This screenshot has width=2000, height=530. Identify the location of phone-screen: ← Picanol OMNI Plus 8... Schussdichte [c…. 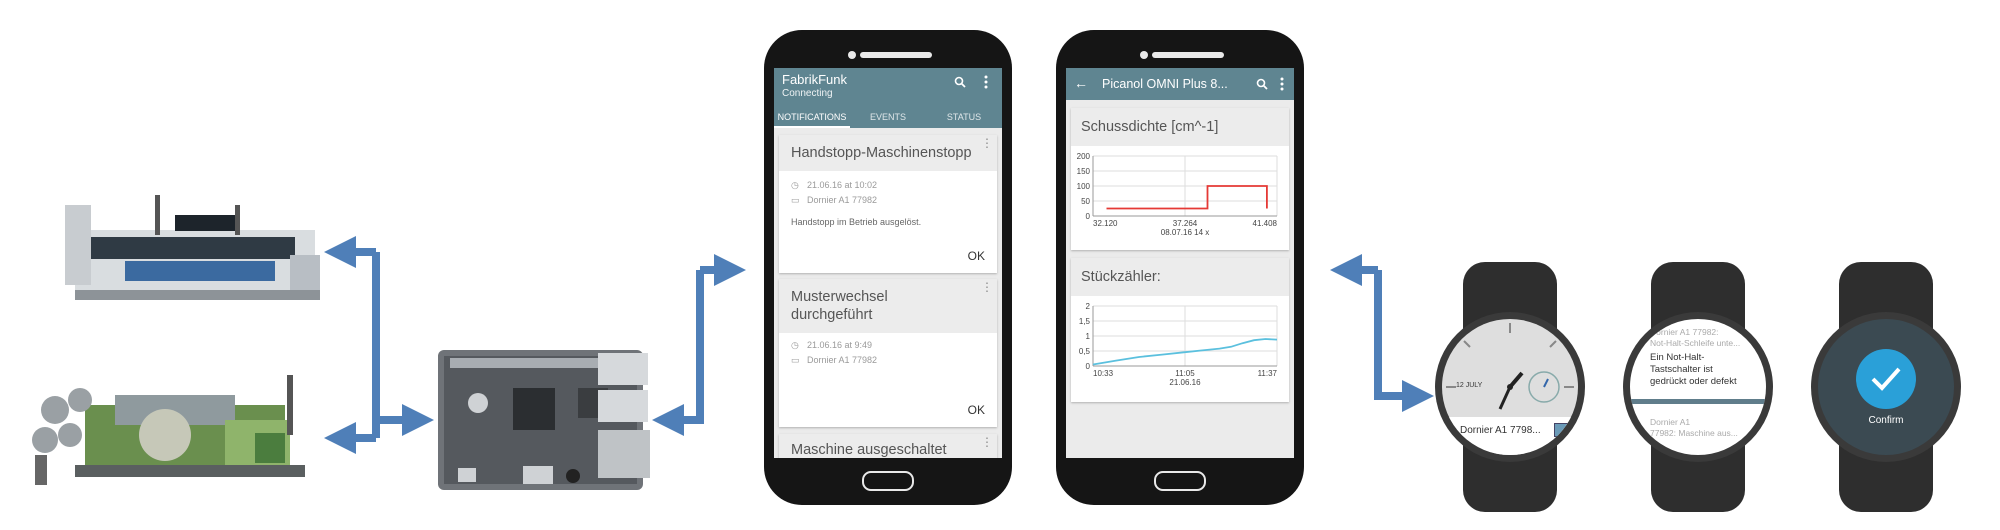
(1180, 263).